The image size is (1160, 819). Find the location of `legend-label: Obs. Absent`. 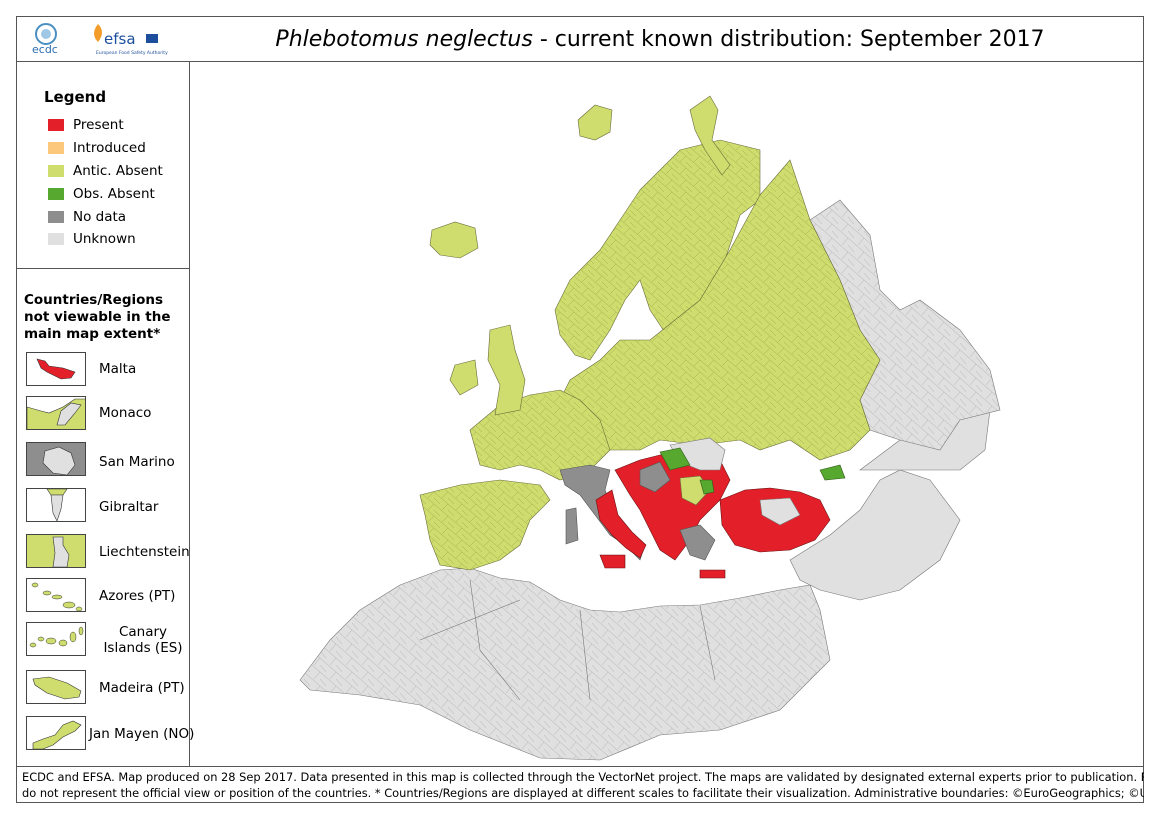

legend-label: Obs. Absent is located at coordinates (114, 194).